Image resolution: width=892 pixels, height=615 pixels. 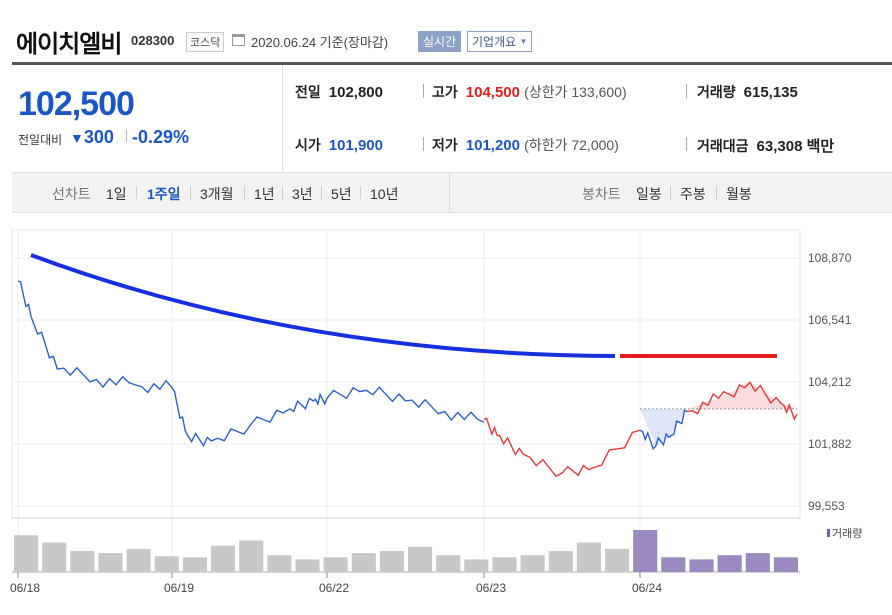 What do you see at coordinates (765, 145) in the screenshot?
I see `amount-cell: 거래대금 63,308 백만` at bounding box center [765, 145].